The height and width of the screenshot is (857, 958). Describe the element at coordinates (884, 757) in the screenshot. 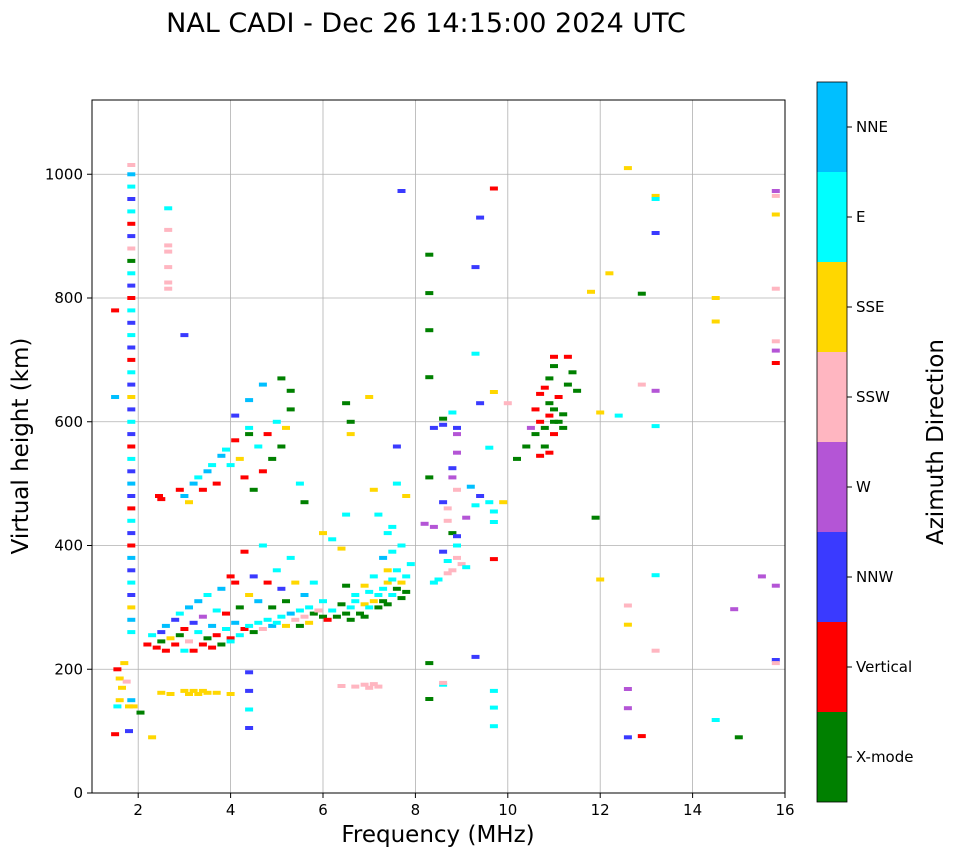

I see `colorbar-category-label: X-mode` at that location.